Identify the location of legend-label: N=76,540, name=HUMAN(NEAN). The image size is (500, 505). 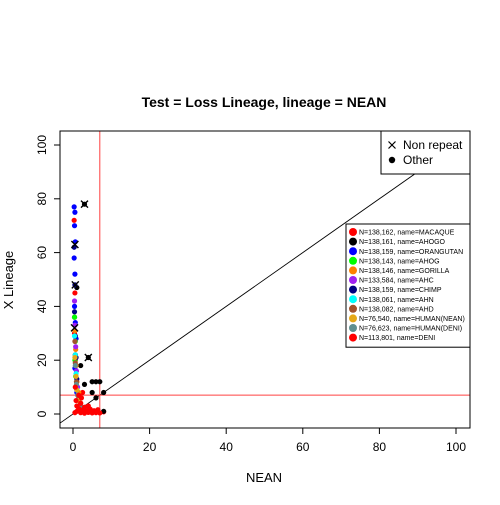
(412, 319).